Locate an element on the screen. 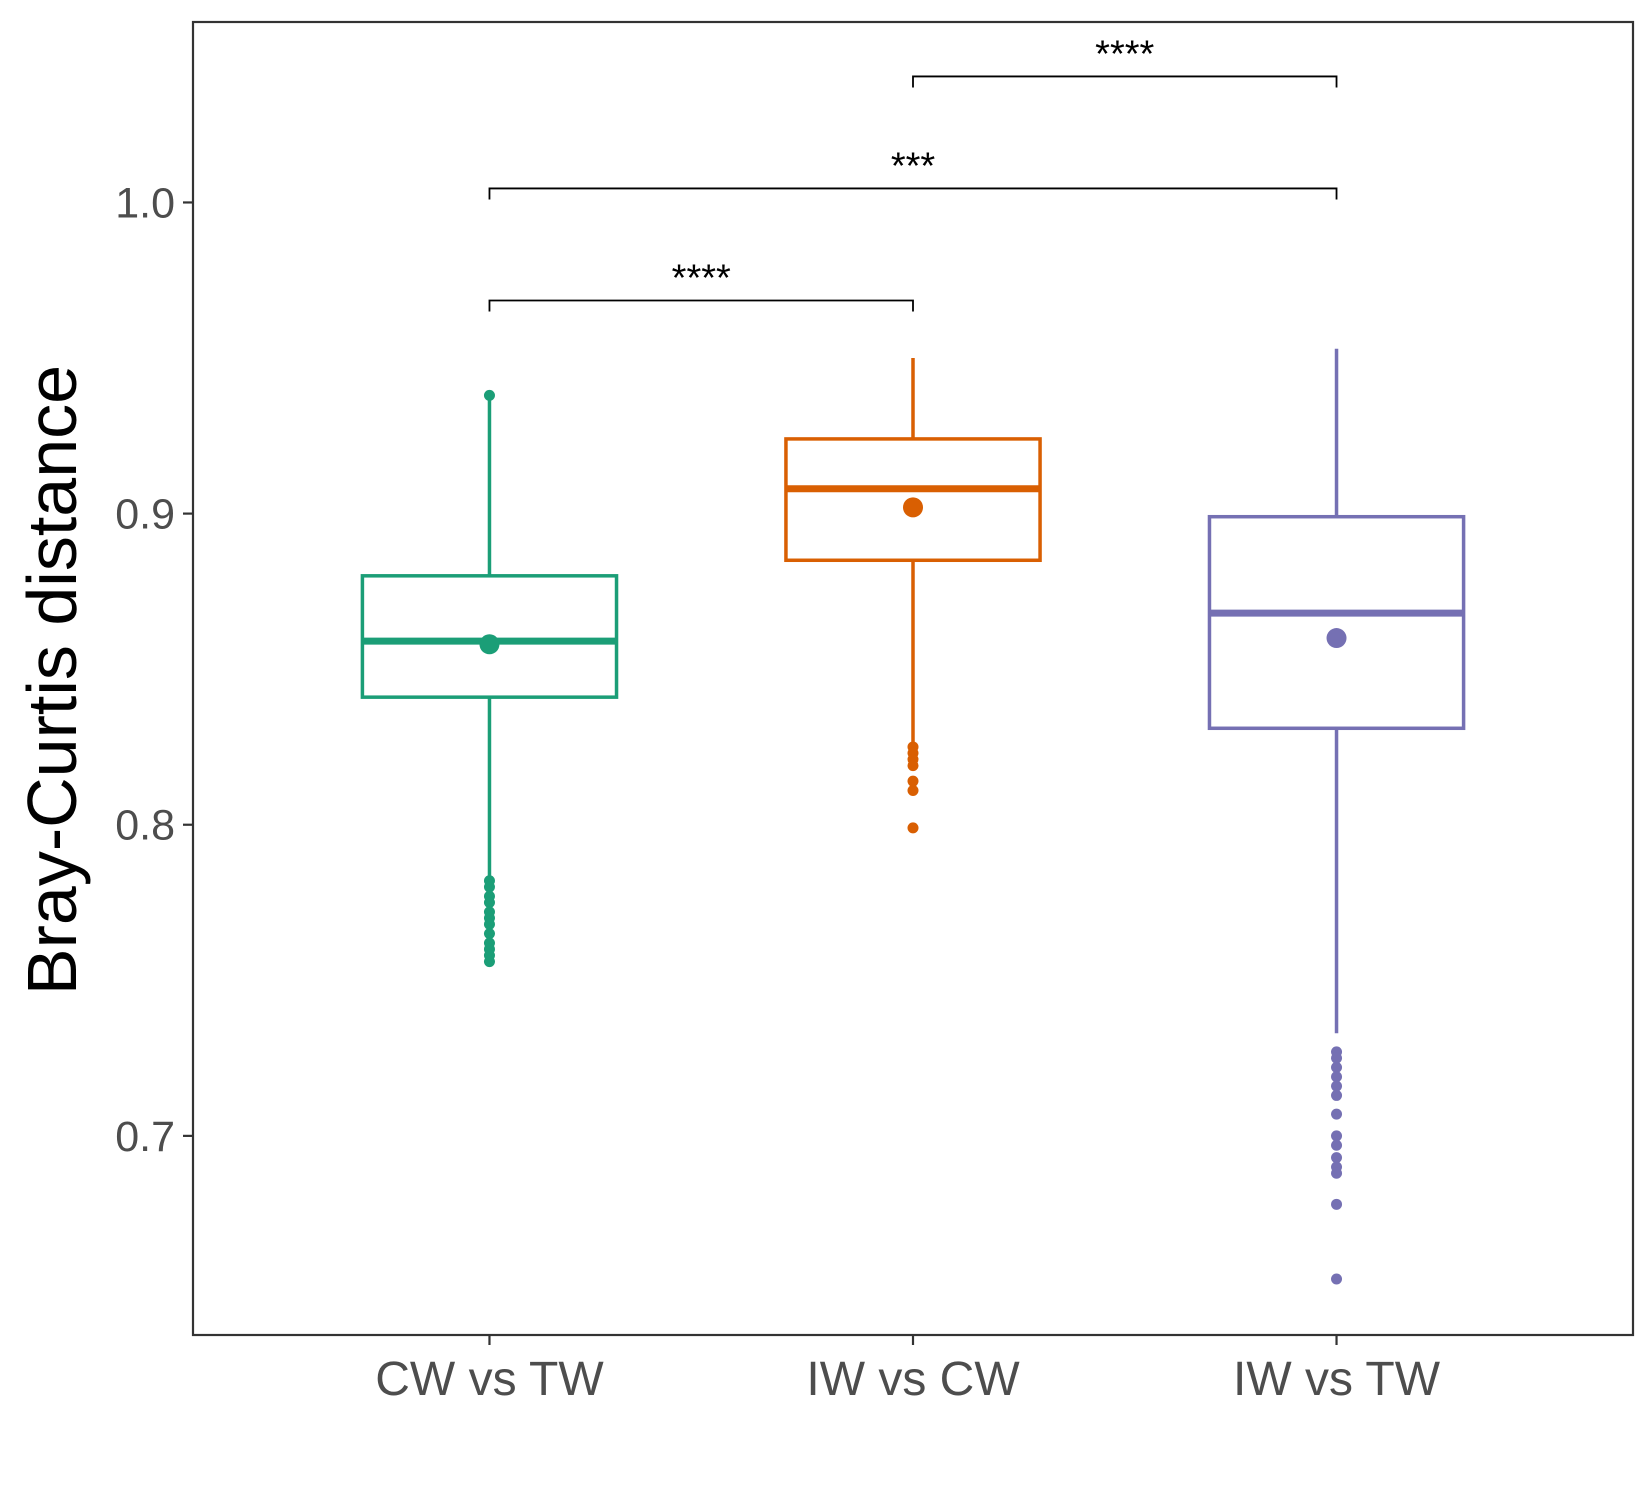 Image resolution: width=1650 pixels, height=1500 pixels. significance-label: *** is located at coordinates (913, 166).